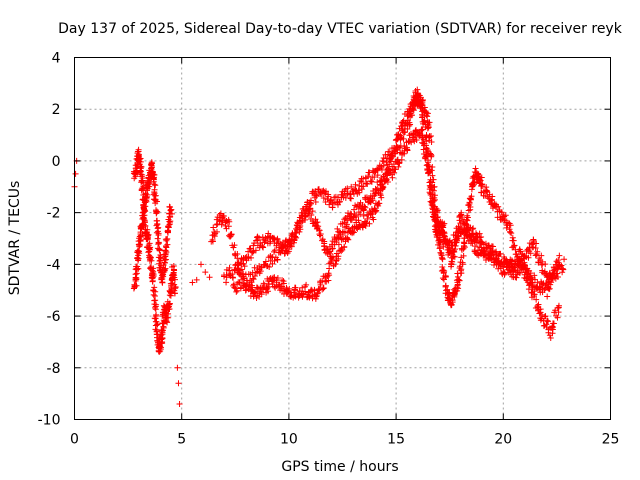  I want to click on x-tick-label: 10, so click(289, 440).